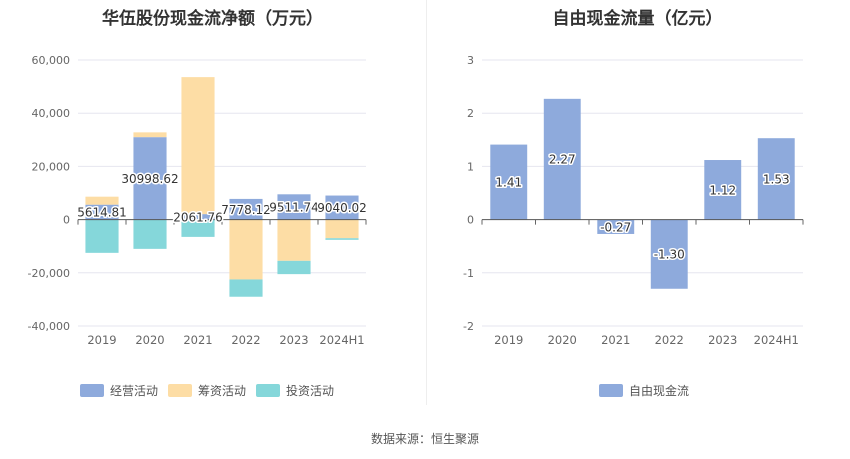 This screenshot has height=459, width=850. I want to click on right-chart-legend: 自由现金流, so click(649, 390).